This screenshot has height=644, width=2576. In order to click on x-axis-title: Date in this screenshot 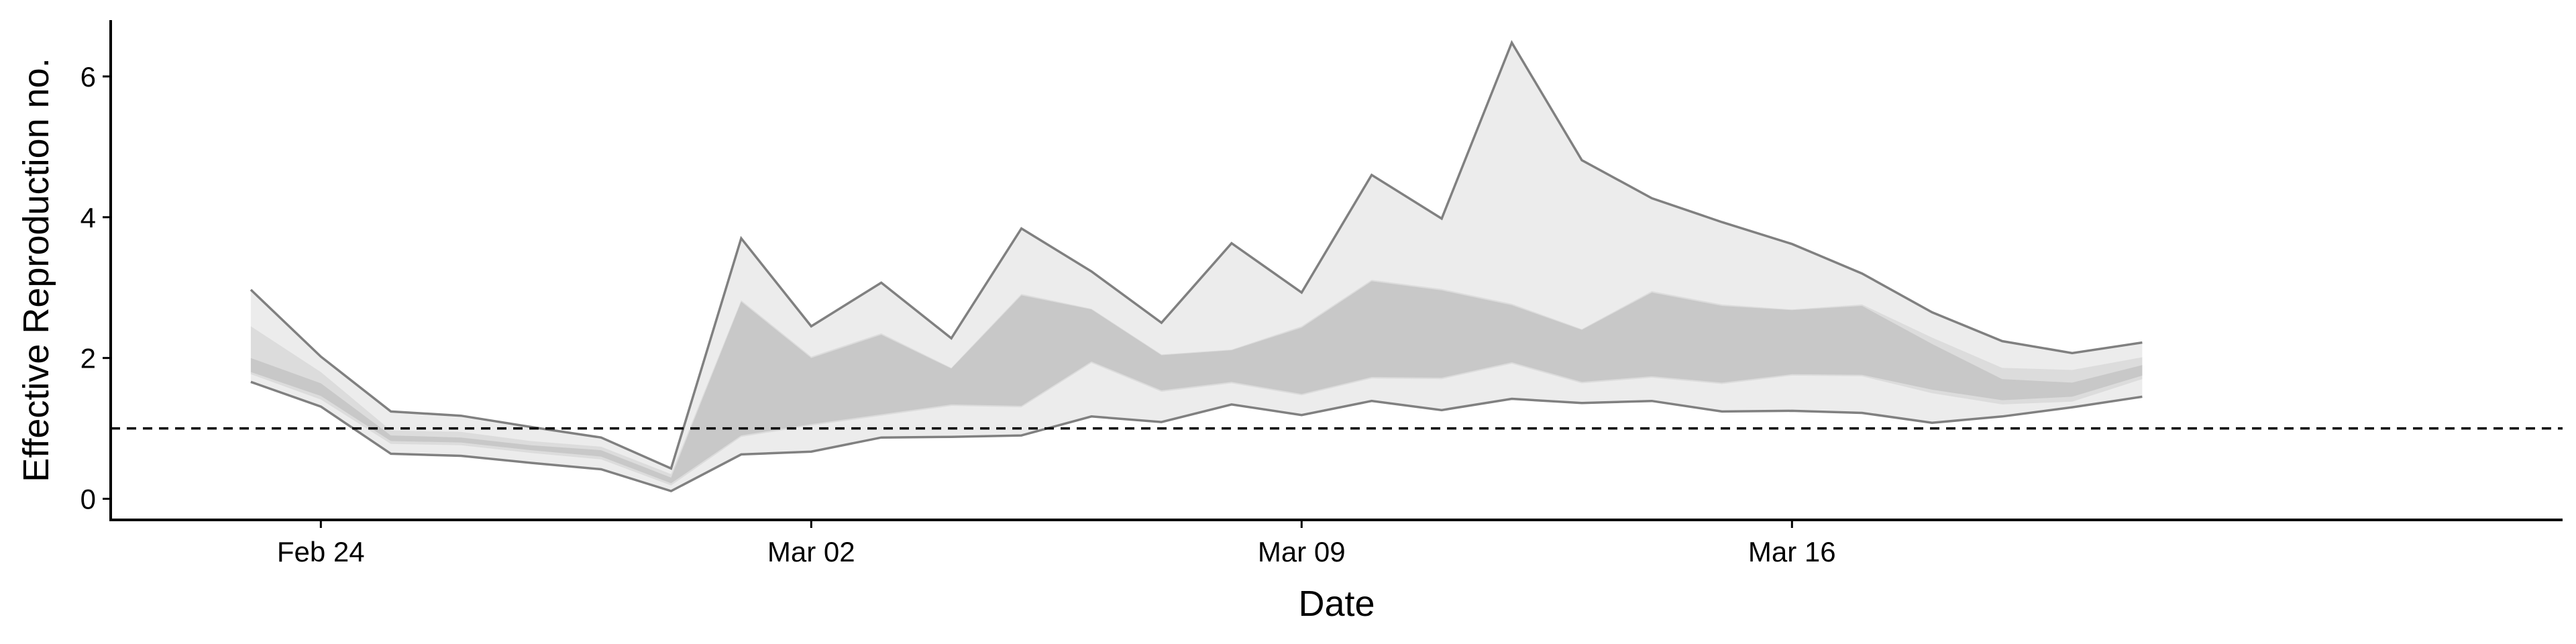, I will do `click(1336, 604)`.